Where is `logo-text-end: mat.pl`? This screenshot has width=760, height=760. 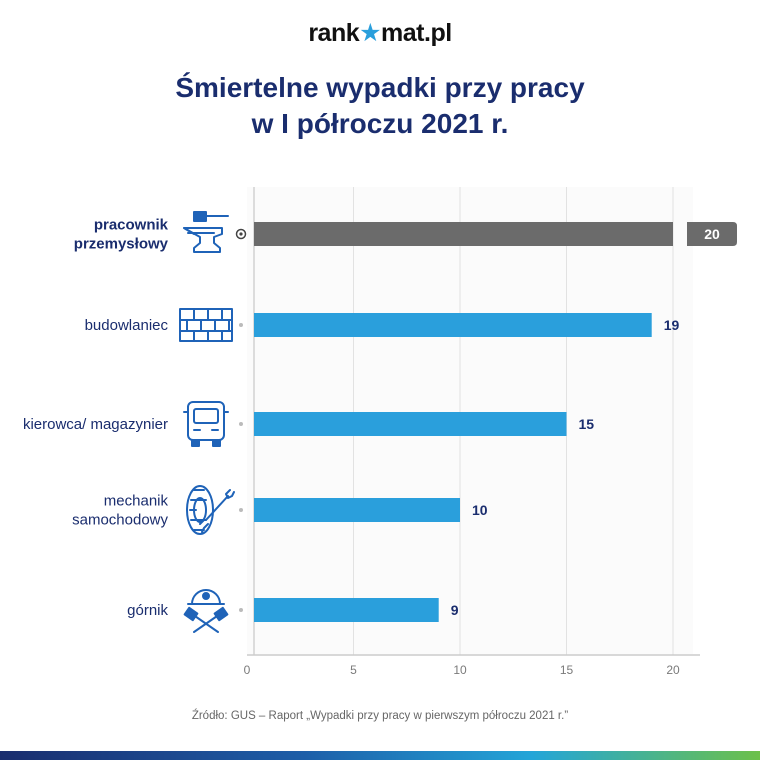 logo-text-end: mat.pl is located at coordinates (416, 33).